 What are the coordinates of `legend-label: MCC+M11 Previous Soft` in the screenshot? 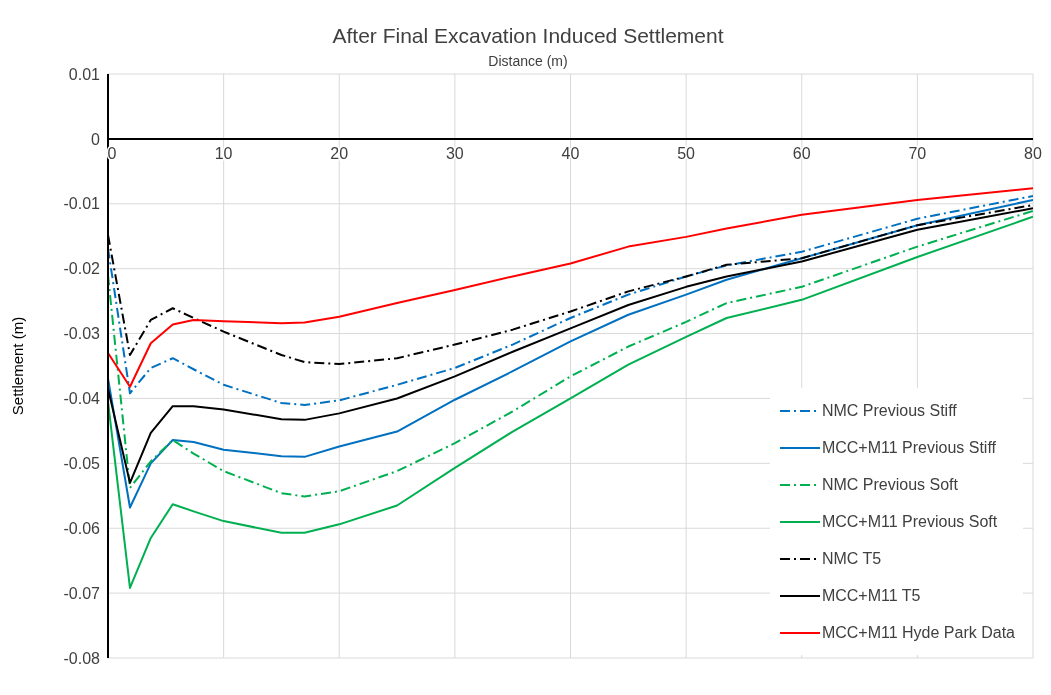 It's located at (909, 521).